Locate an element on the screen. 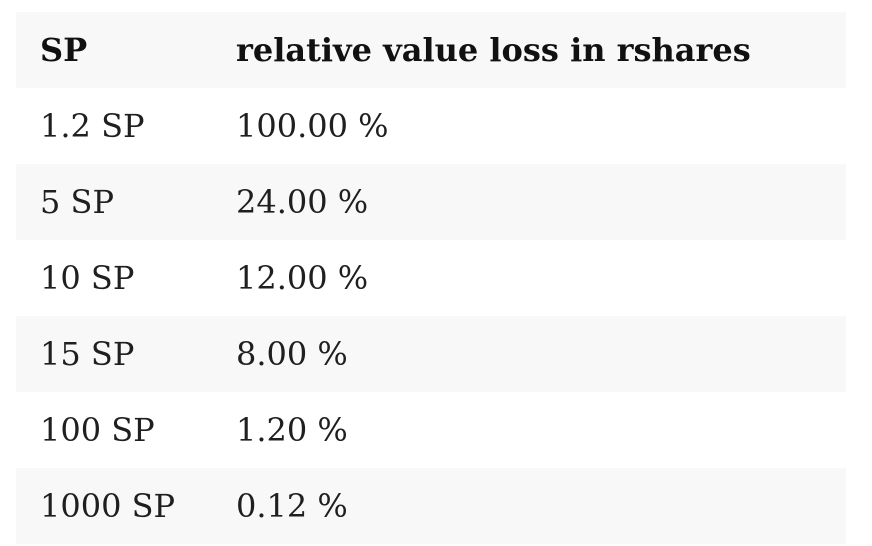  table-row: 15 SP 8.00 % is located at coordinates (431, 354).